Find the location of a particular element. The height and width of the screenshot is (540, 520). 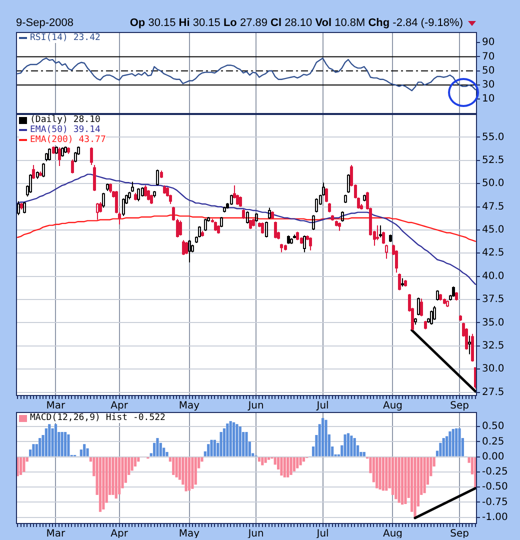

x-tick-label: Sep is located at coordinates (459, 406).